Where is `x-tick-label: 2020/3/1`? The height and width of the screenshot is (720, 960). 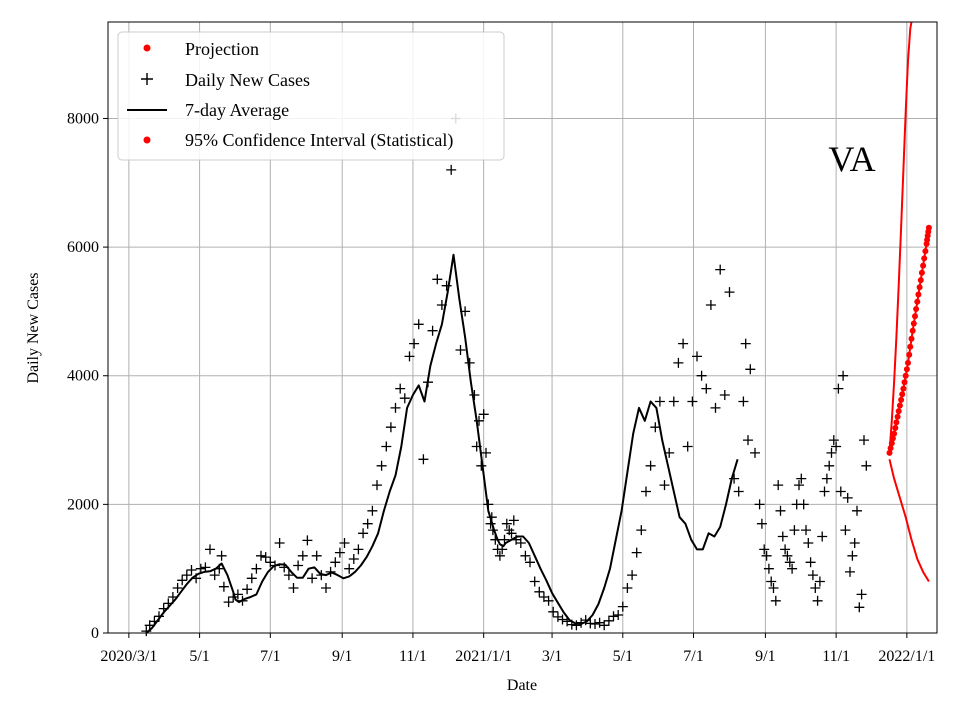 x-tick-label: 2020/3/1 is located at coordinates (128, 656).